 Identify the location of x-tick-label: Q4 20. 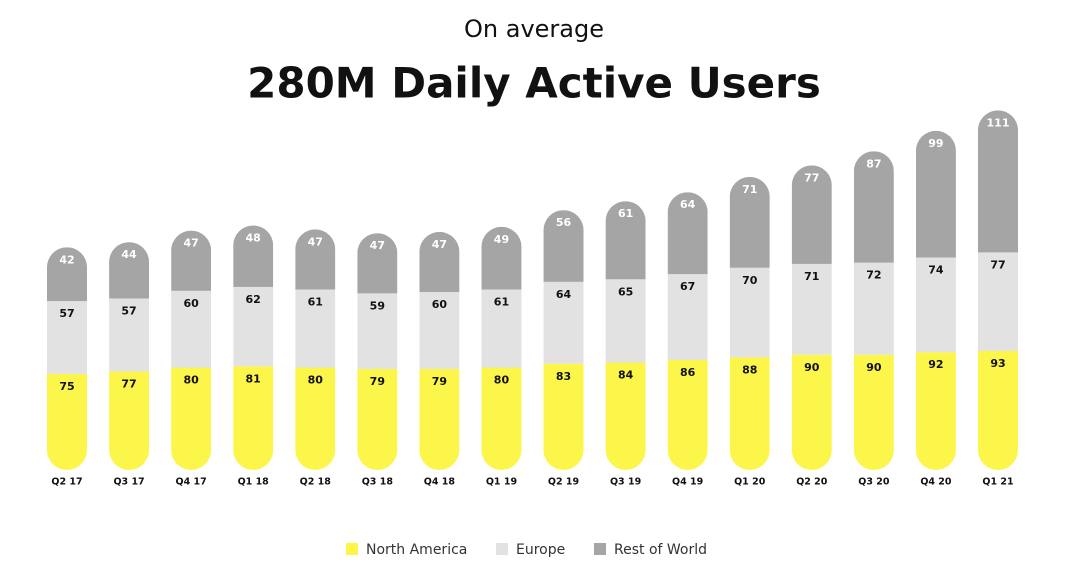
(936, 482).